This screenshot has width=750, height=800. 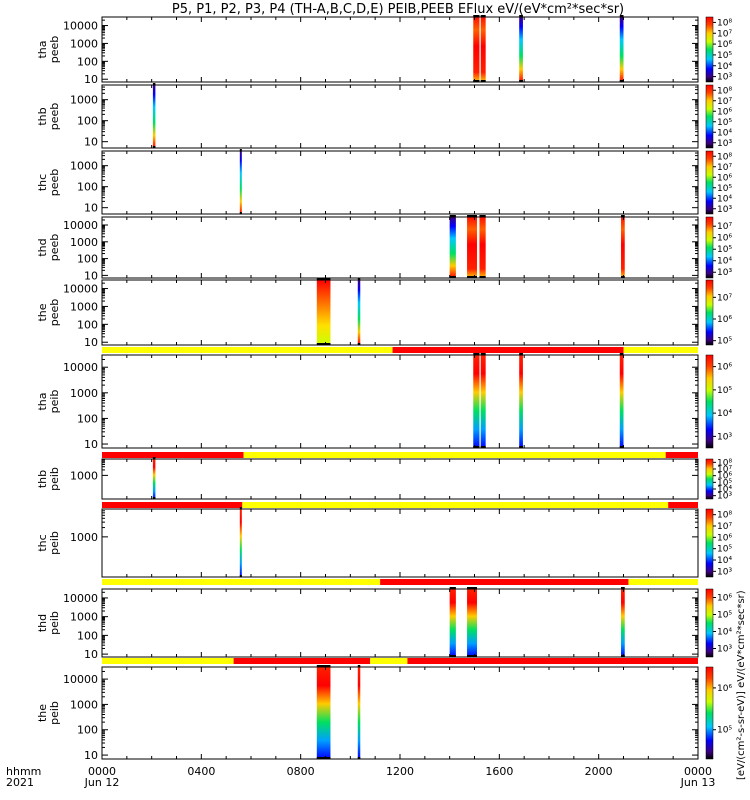 I want to click on x-tick-label: 2000, so click(x=599, y=771).